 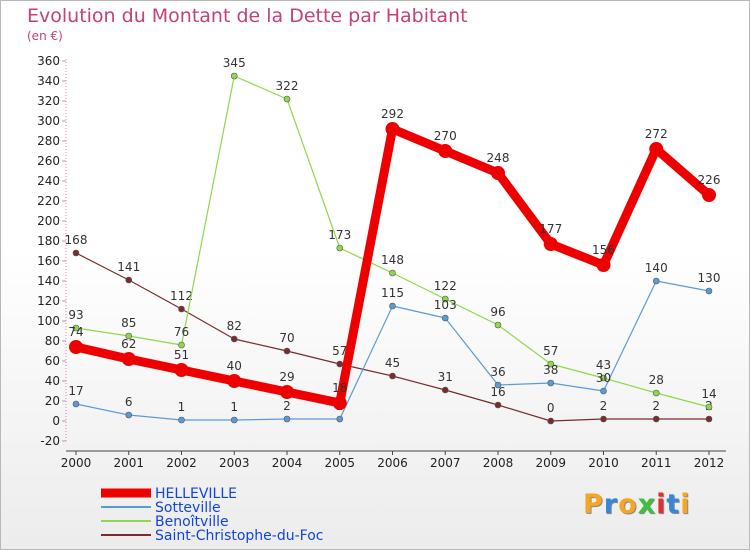 What do you see at coordinates (709, 463) in the screenshot?
I see `x-tick-label: 2012` at bounding box center [709, 463].